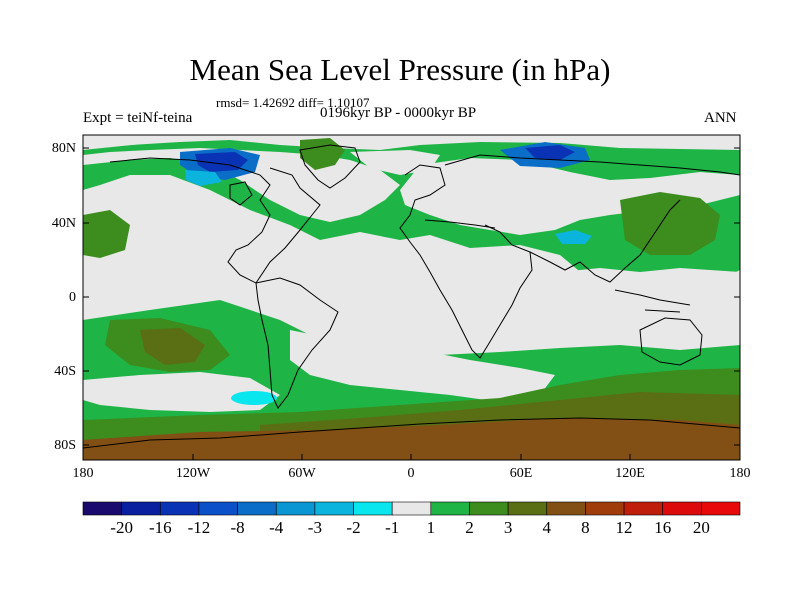  Describe the element at coordinates (106, 234) in the screenshot. I see `field-darkgreen-north-pacific-west` at that location.